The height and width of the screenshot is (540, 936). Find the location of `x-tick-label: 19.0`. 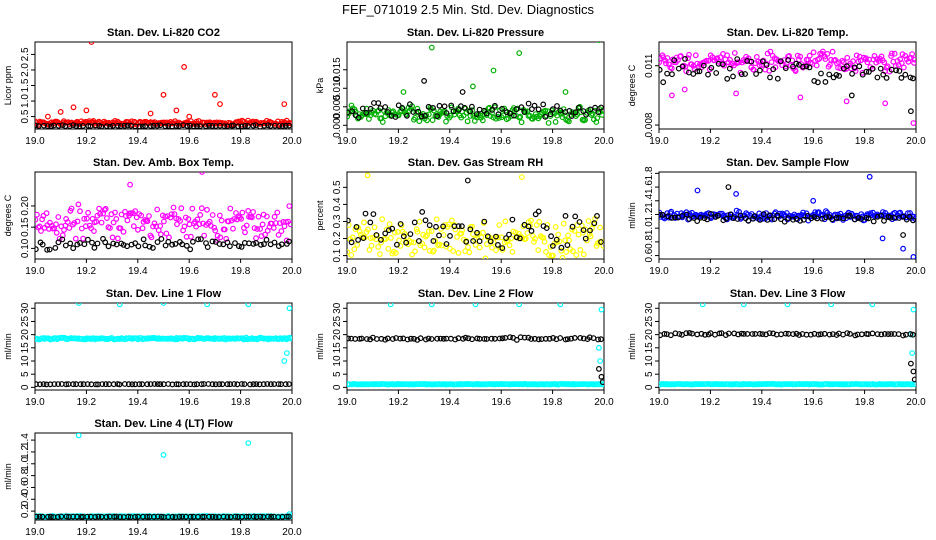

x-tick-label: 19.0 is located at coordinates (659, 271).